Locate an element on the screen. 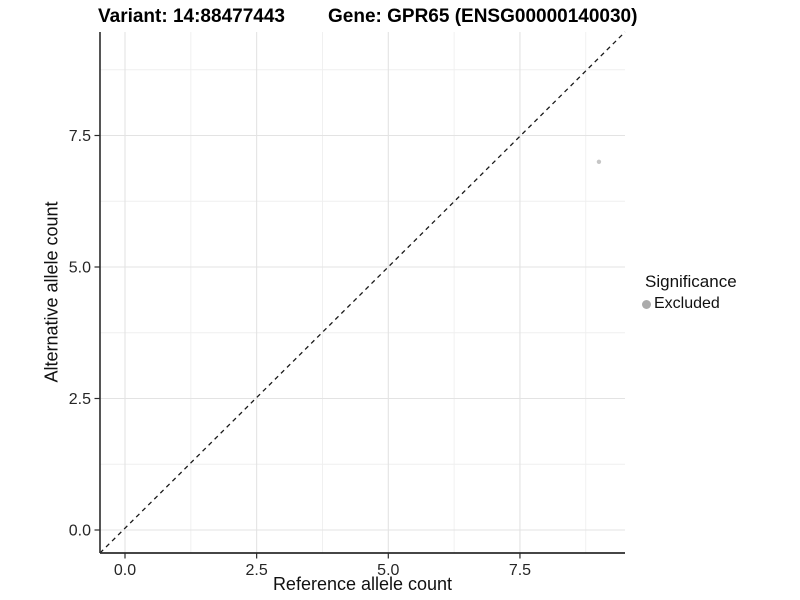  legend-item-excluded: Excluded is located at coordinates (688, 304).